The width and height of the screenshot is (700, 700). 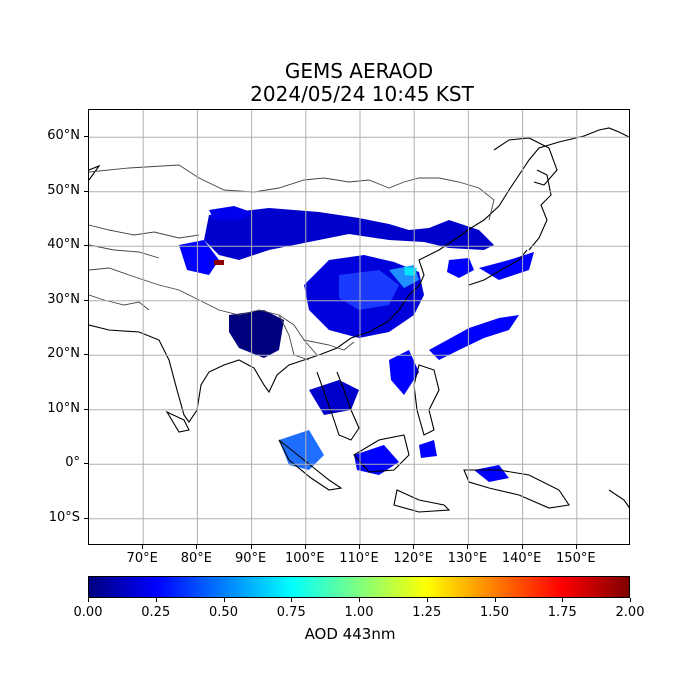 What do you see at coordinates (63, 190) in the screenshot?
I see `lat-tick-label: 50°N` at bounding box center [63, 190].